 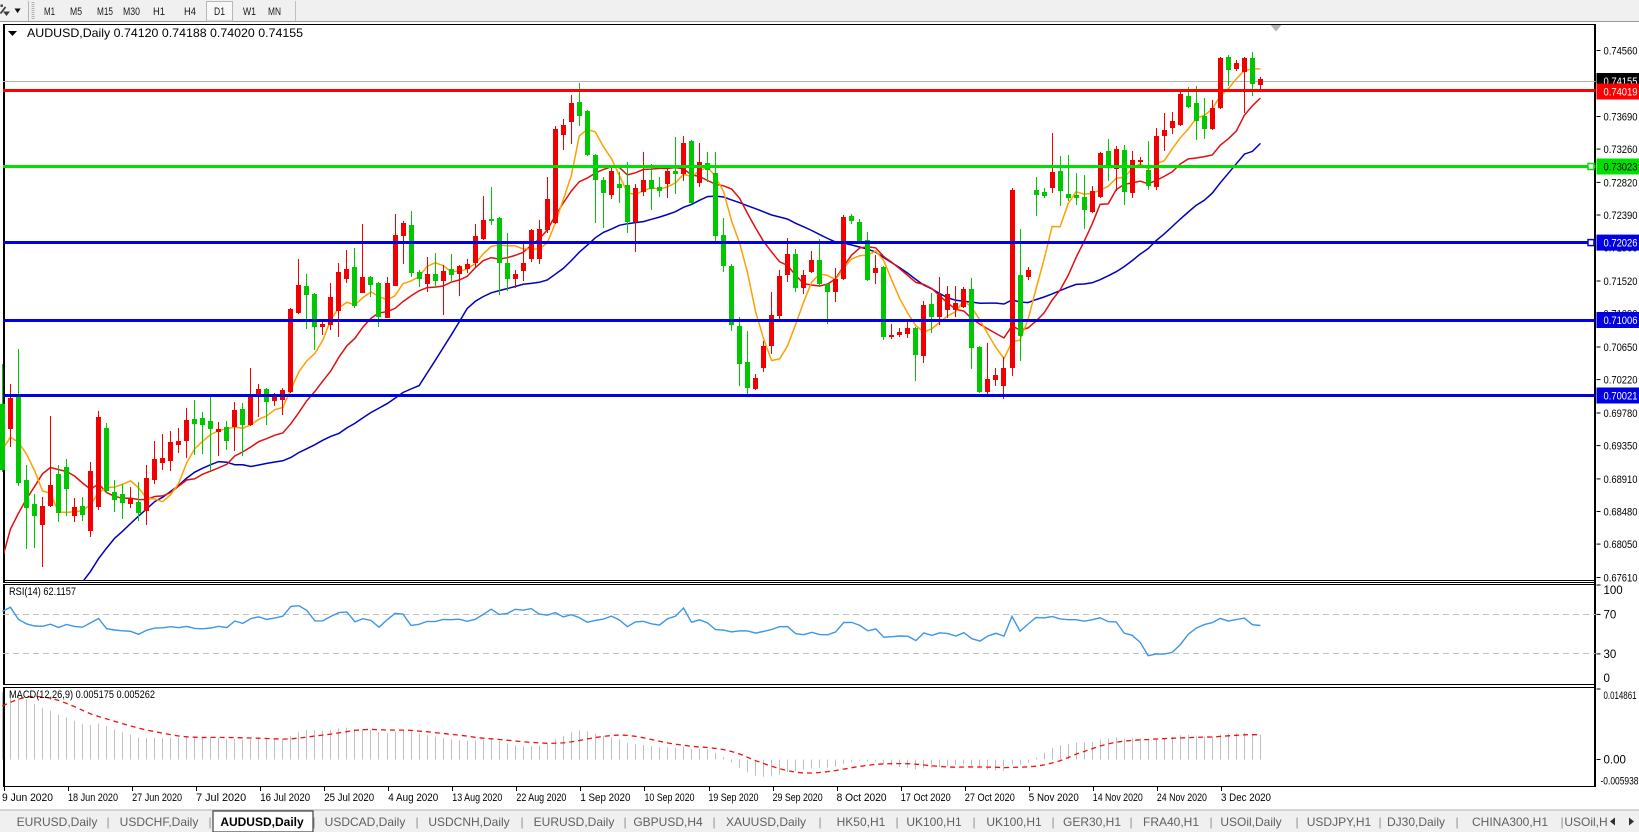 What do you see at coordinates (1621, 579) in the screenshot?
I see `svg-text: 0.67610` at bounding box center [1621, 579].